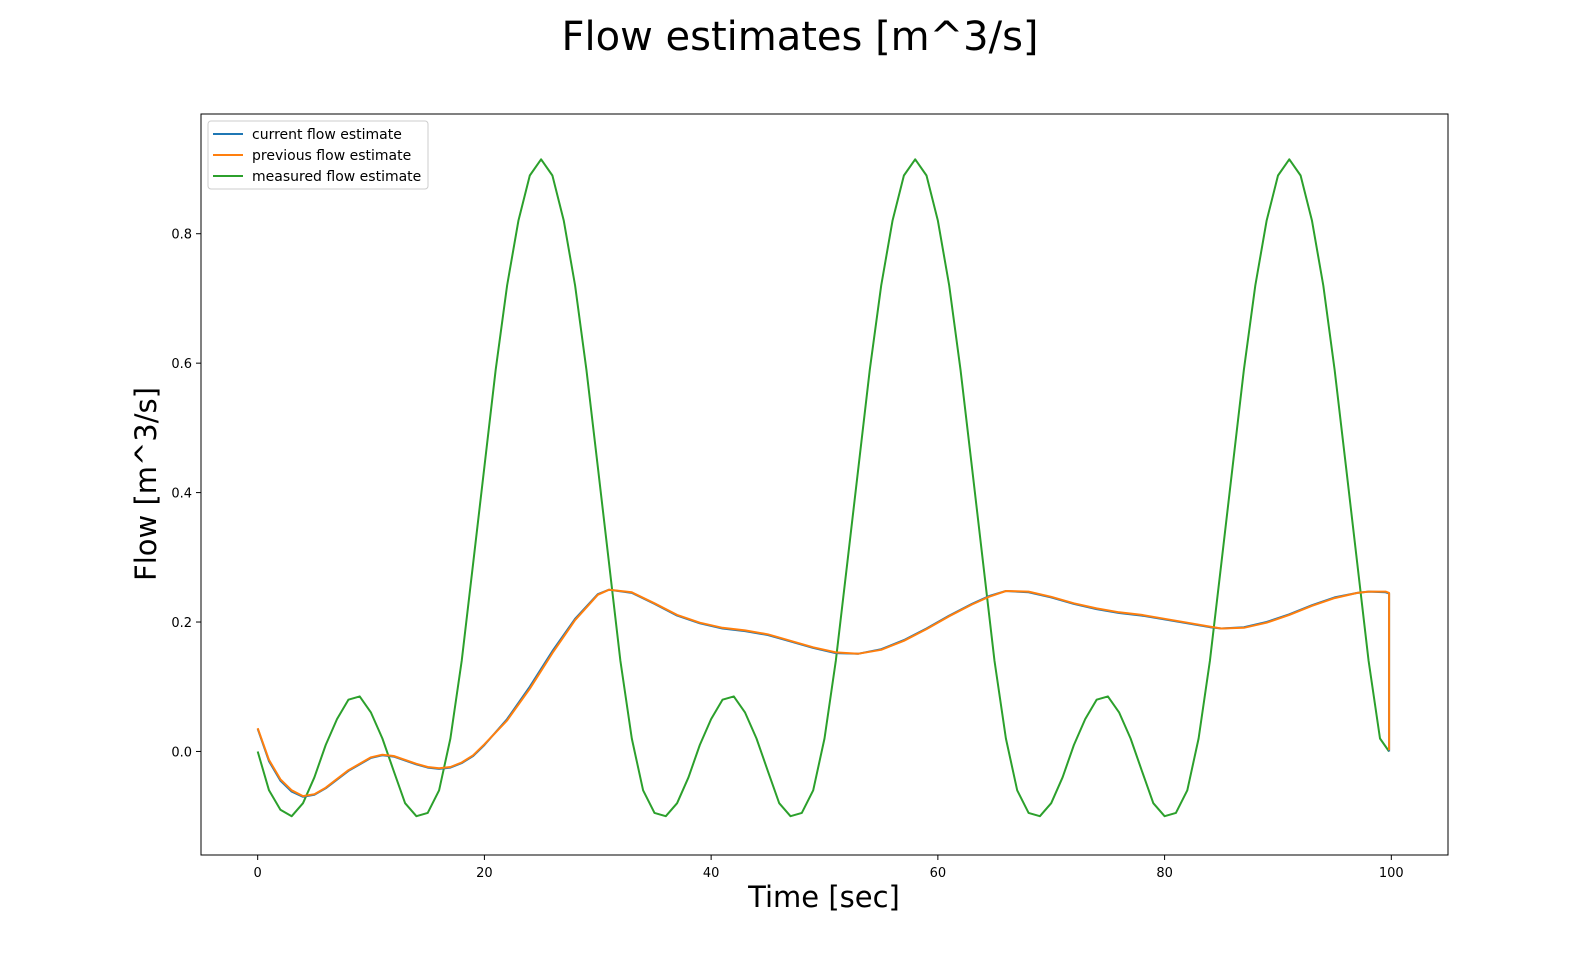 Image resolution: width=1594 pixels, height=953 pixels. I want to click on y-tick-label: 0.0, so click(181, 752).